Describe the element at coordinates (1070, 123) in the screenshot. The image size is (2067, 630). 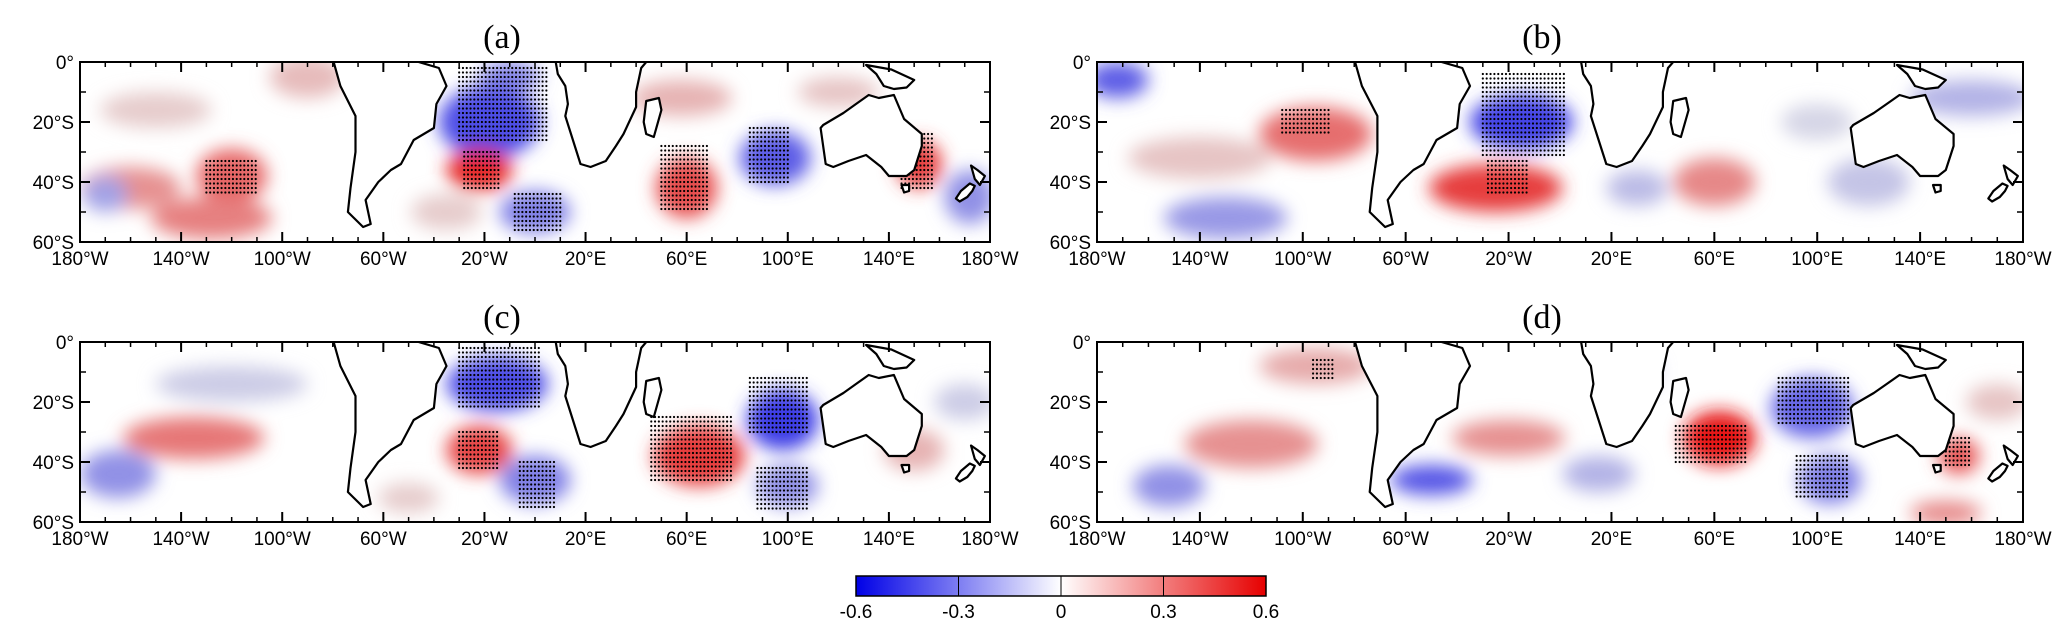
I see `y-tick-label: 20°S` at that location.